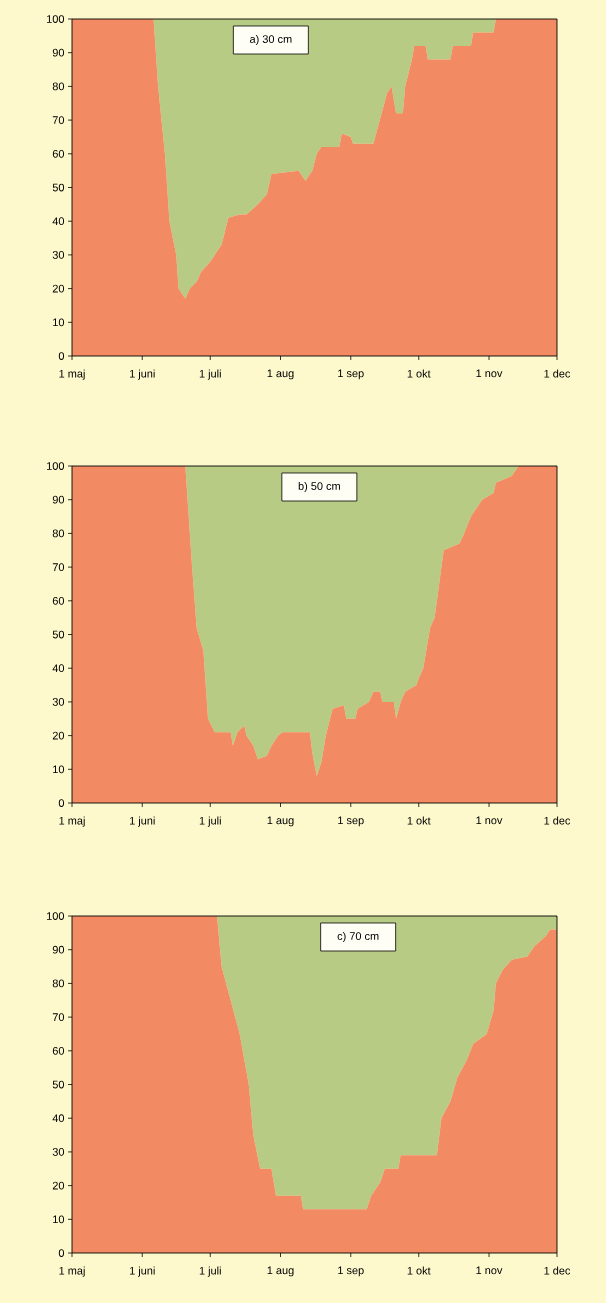  Describe the element at coordinates (319, 487) in the screenshot. I see `text: b) 50 cm` at that location.